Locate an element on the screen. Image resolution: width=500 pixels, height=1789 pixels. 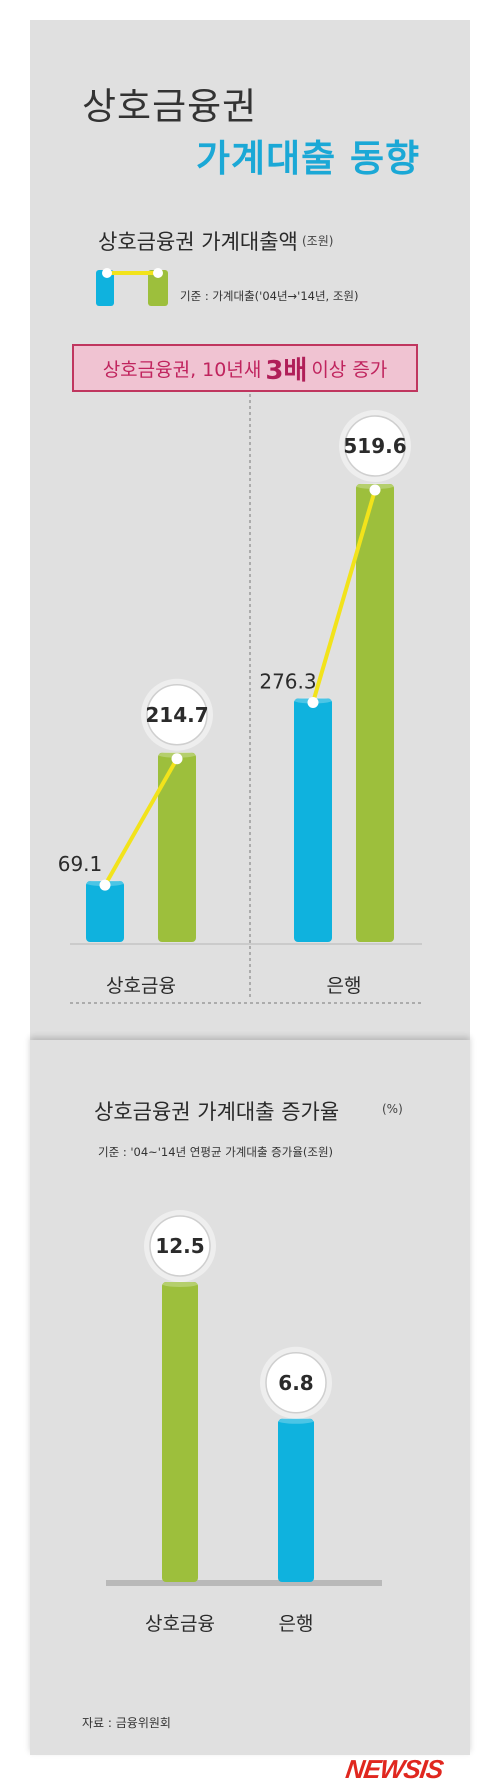
chart1-label-2014-1: 519.6 is located at coordinates (374, 446).